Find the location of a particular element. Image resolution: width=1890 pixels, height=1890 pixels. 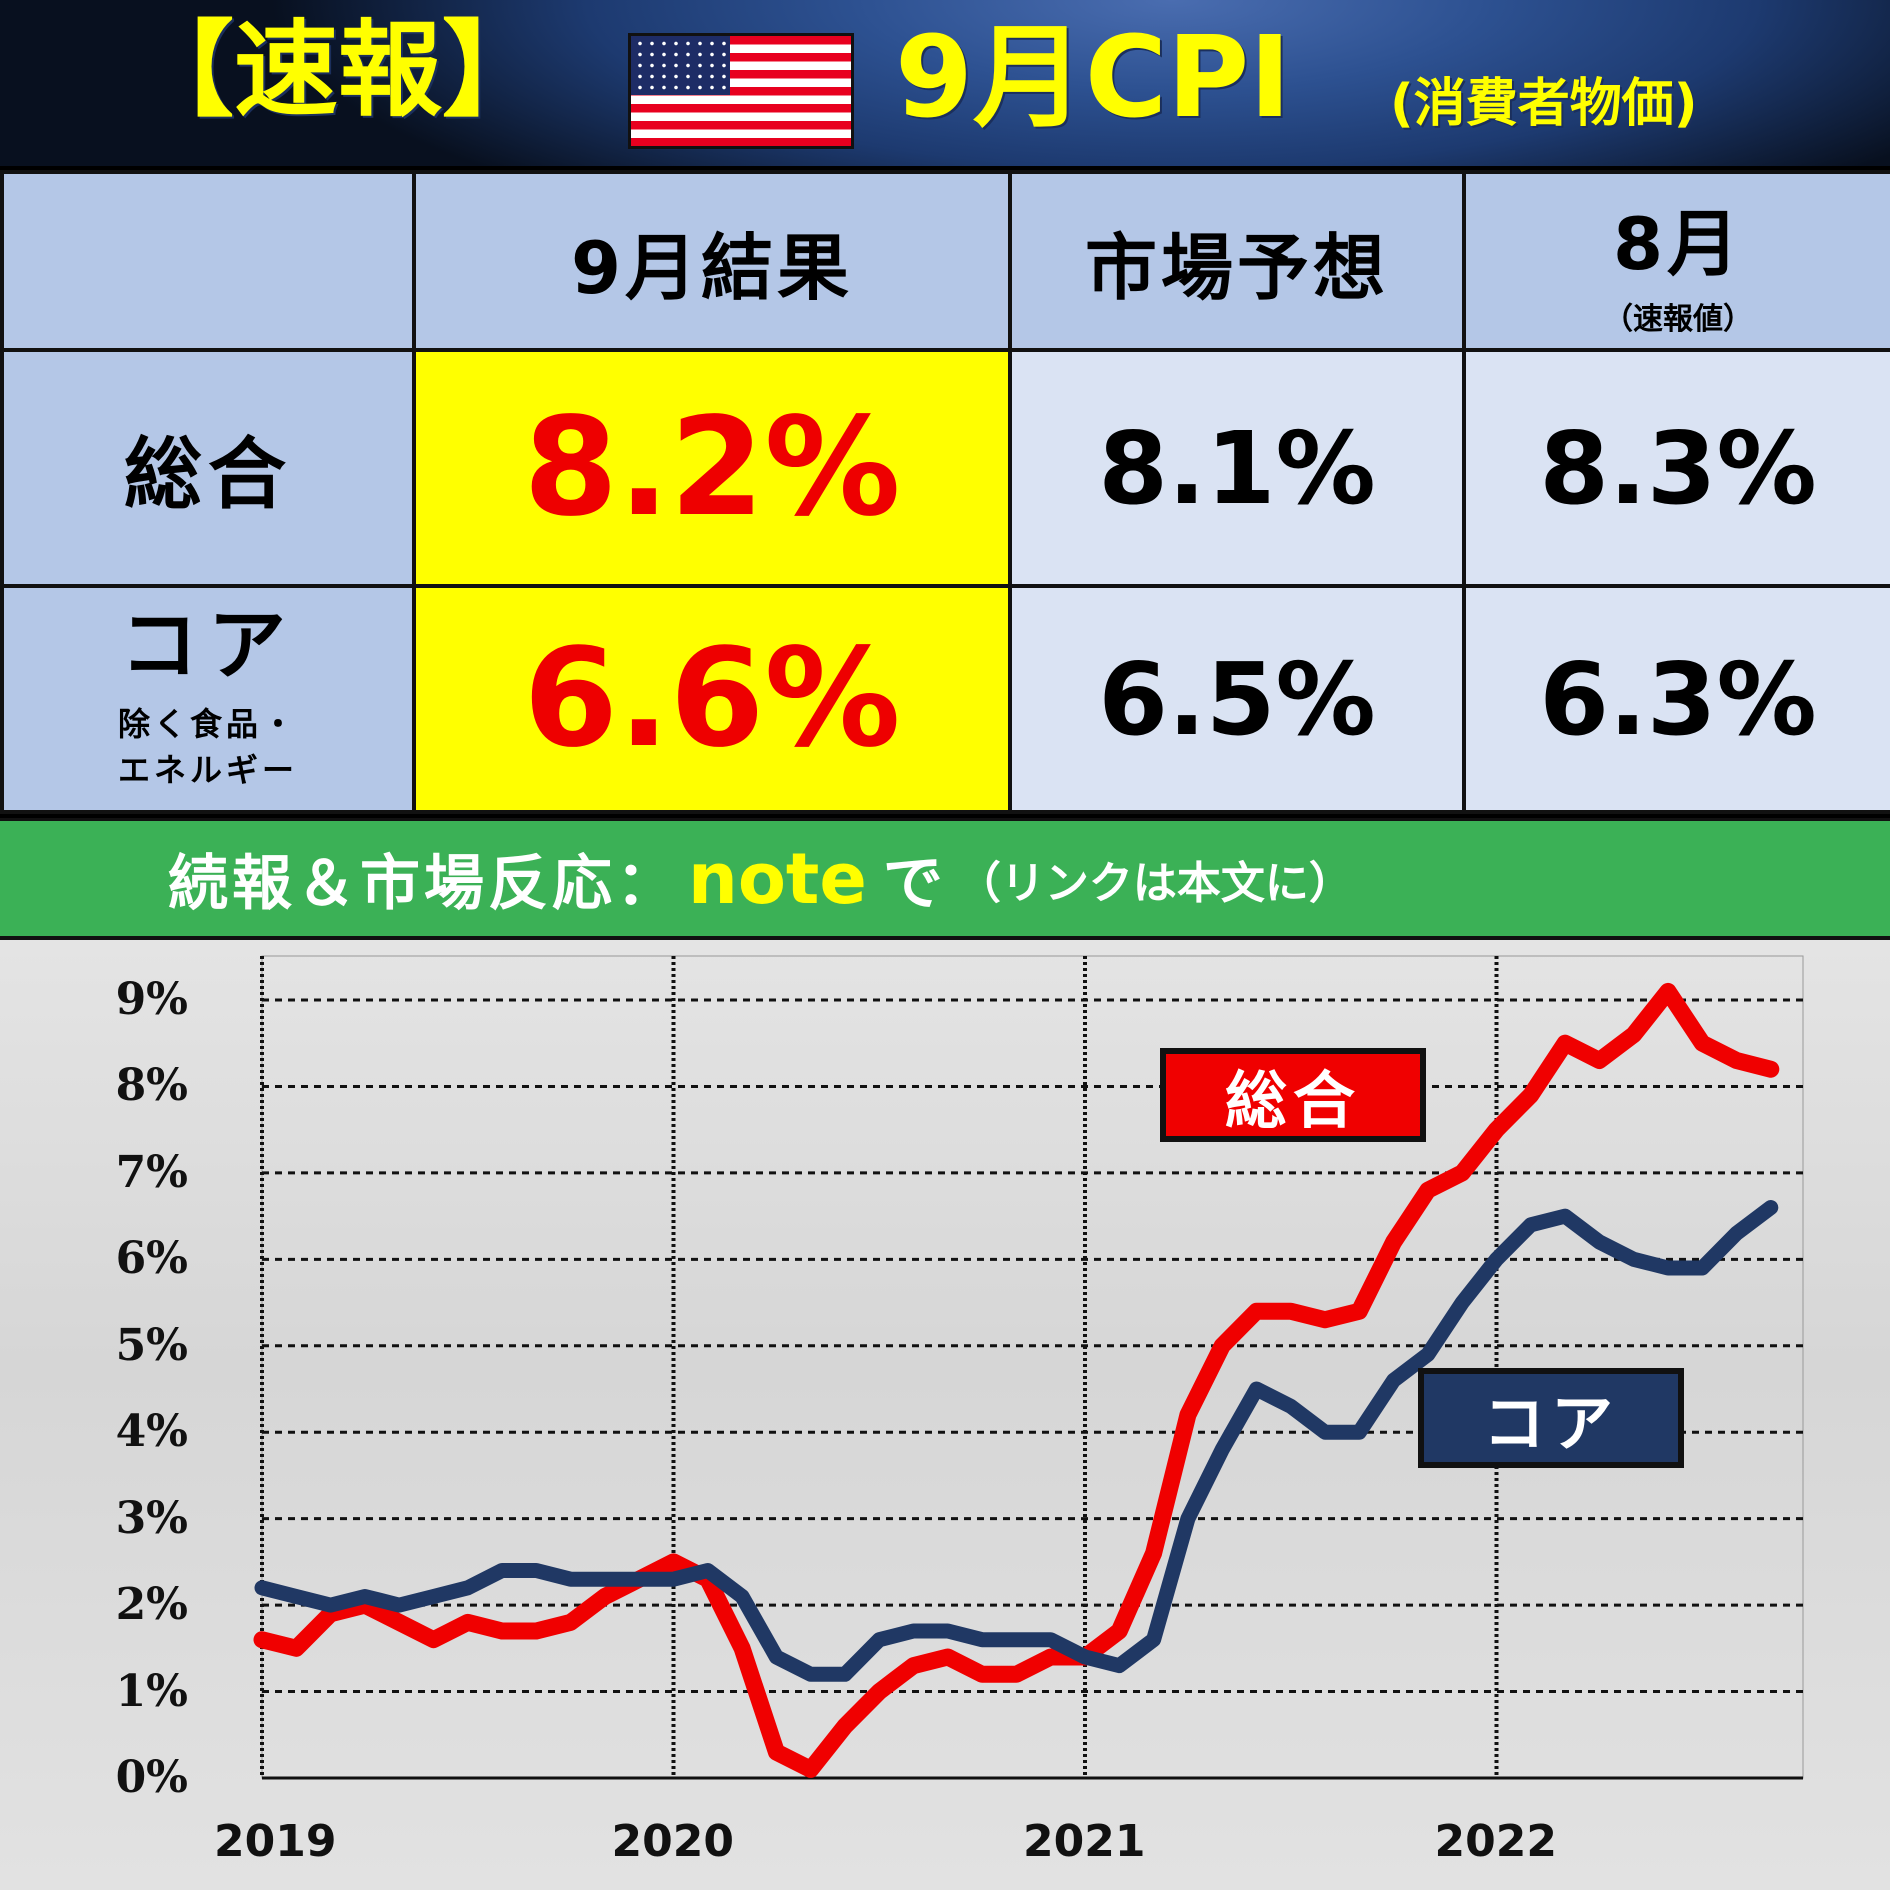

headline-previous: 8.3% is located at coordinates (1676, 468).